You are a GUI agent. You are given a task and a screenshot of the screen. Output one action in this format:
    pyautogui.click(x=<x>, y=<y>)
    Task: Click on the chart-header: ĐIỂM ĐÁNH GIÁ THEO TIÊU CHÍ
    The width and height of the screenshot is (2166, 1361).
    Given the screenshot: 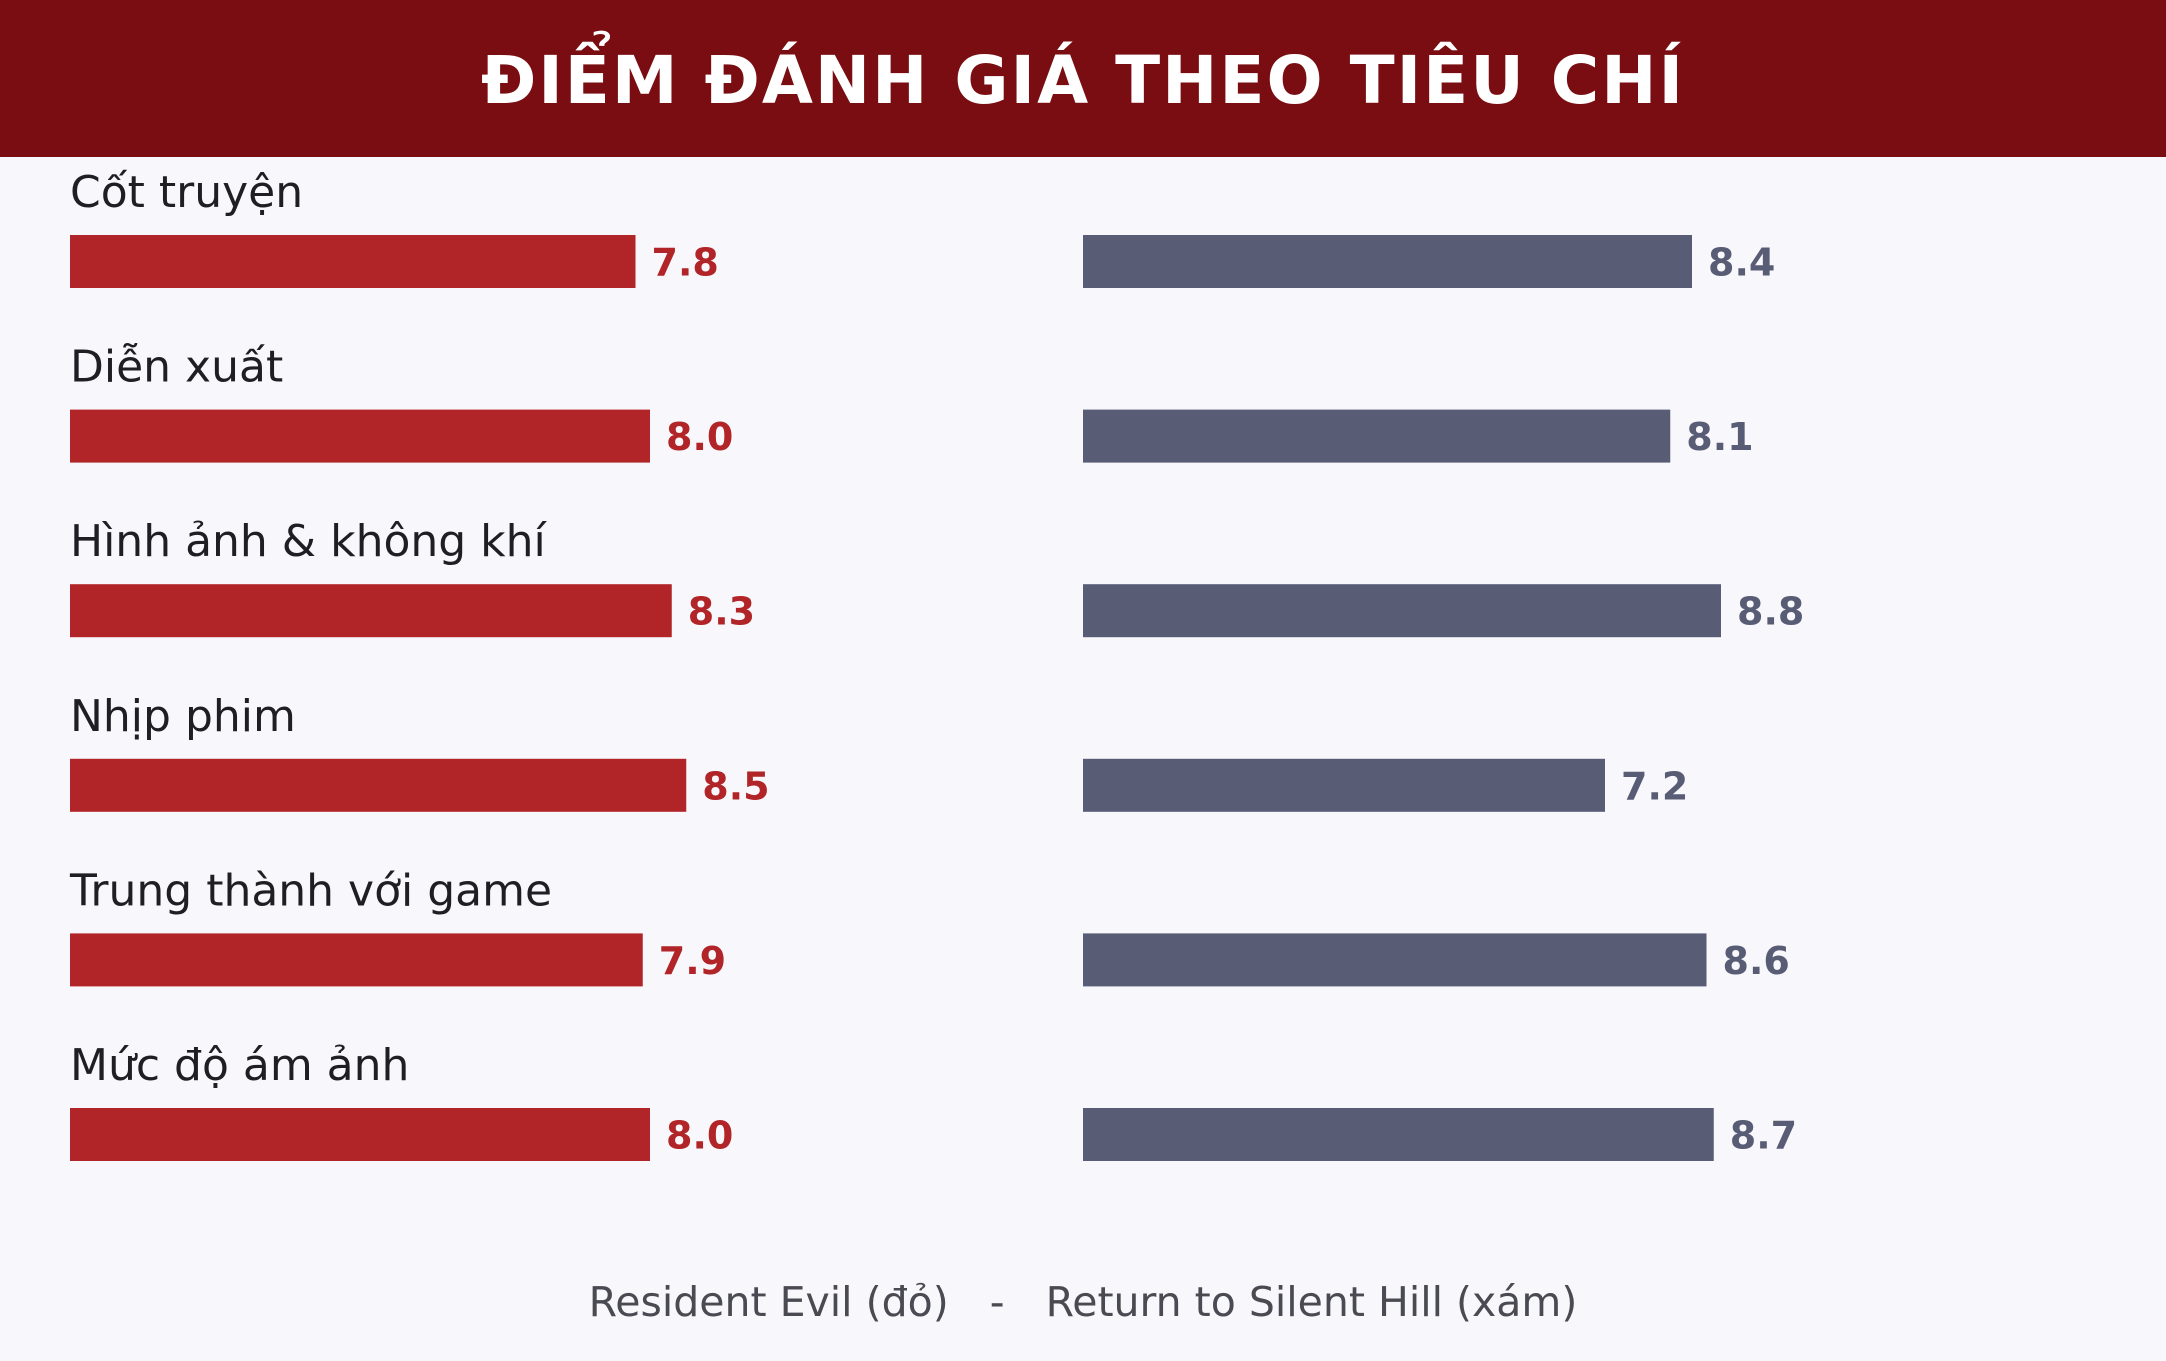 What is the action you would take?
    pyautogui.click(x=1083, y=78)
    